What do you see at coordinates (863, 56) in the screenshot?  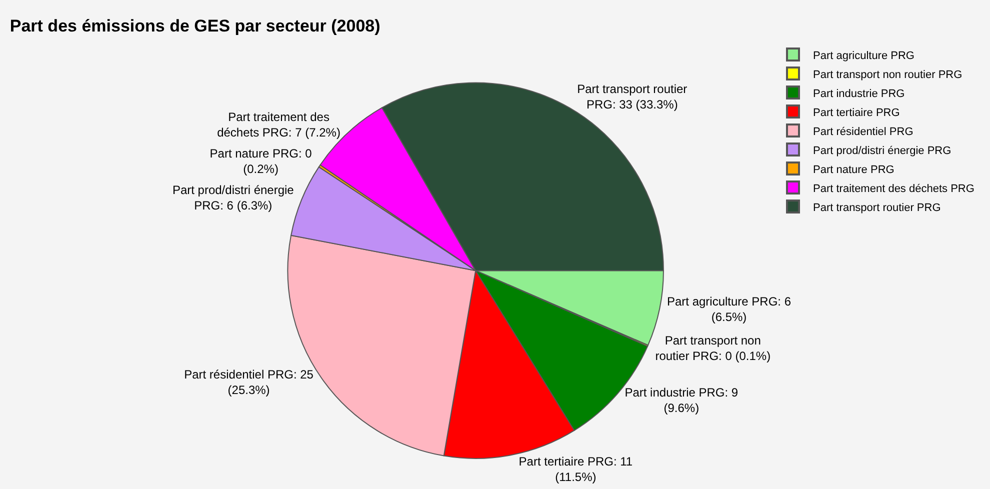 I see `legend-label: Part agriculture PRG` at bounding box center [863, 56].